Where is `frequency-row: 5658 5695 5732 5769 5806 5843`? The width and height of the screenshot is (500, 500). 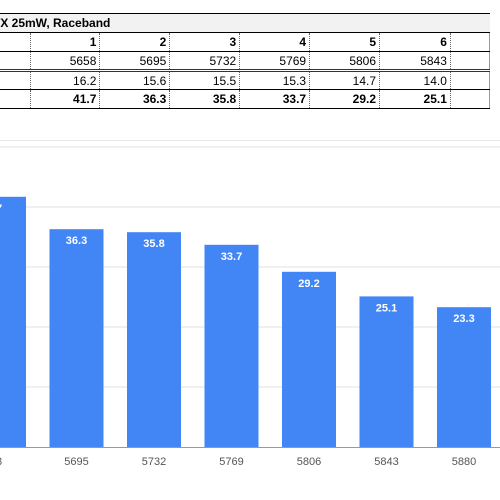
frequency-row: 5658 5695 5732 5769 5806 5843 is located at coordinates (245, 61).